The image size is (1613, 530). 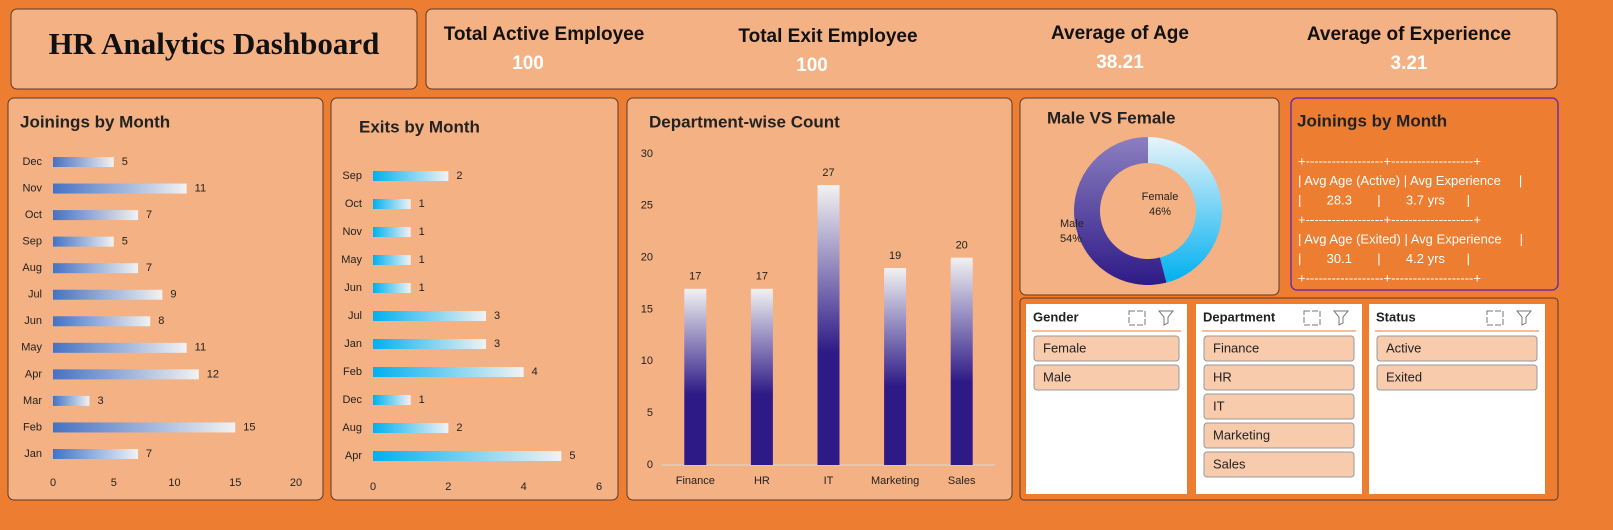 I want to click on kpi-value: 3.21, so click(x=1409, y=63).